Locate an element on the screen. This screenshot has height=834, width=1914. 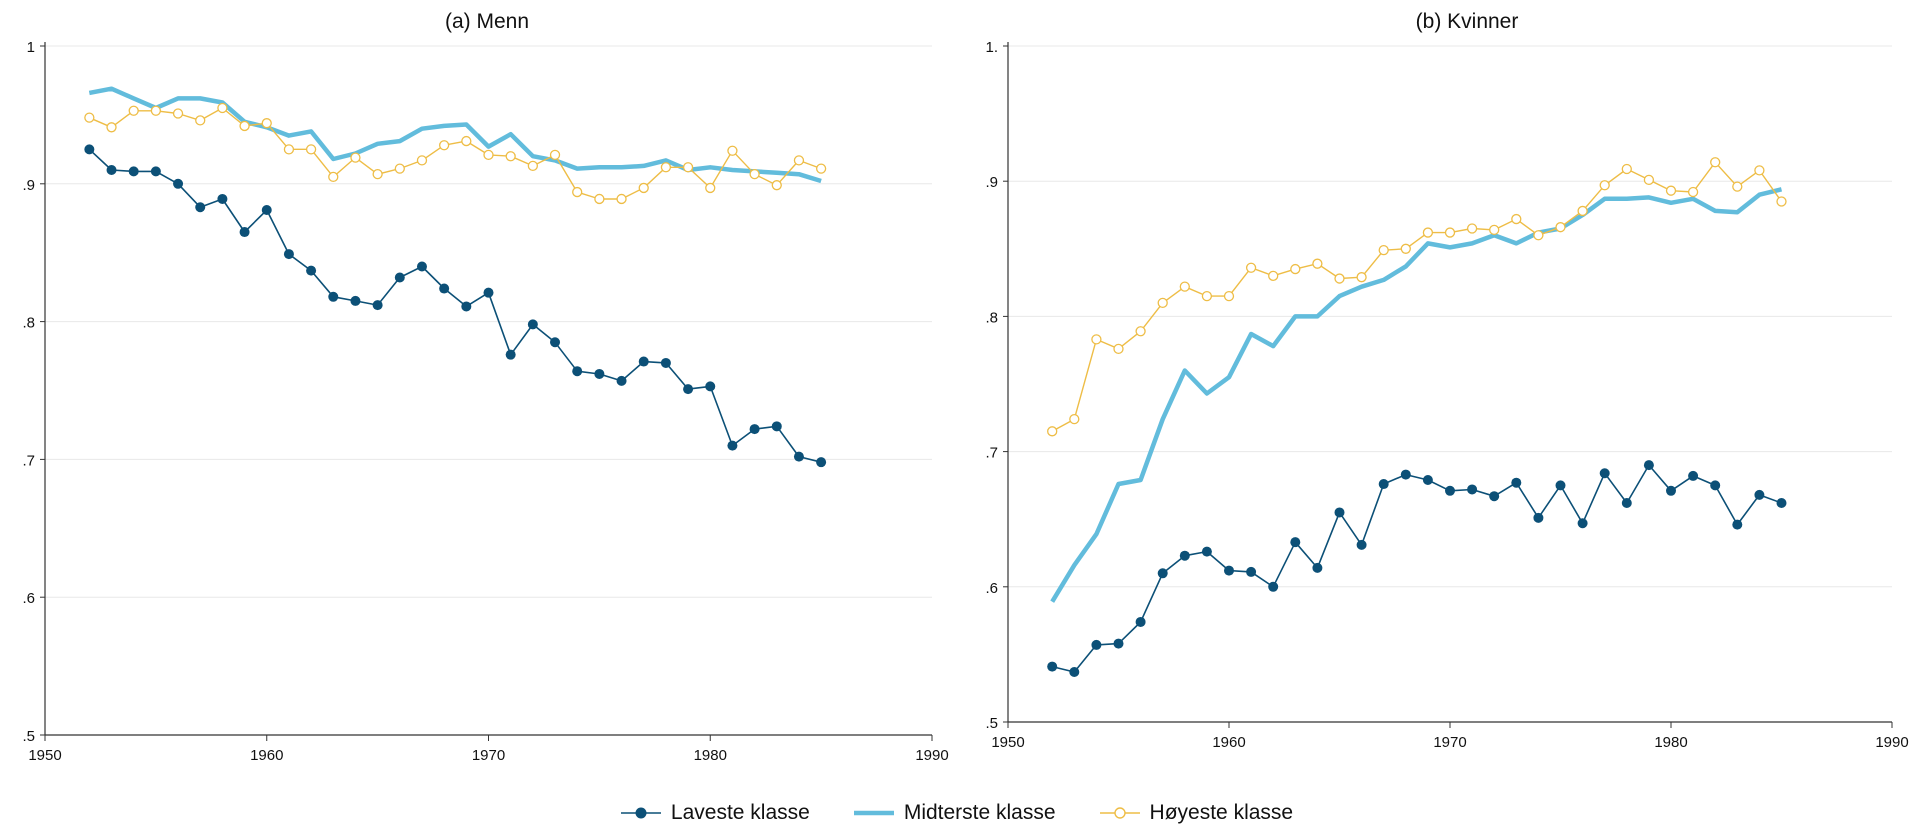
legend-marker-highest is located at coordinates (1119, 813).